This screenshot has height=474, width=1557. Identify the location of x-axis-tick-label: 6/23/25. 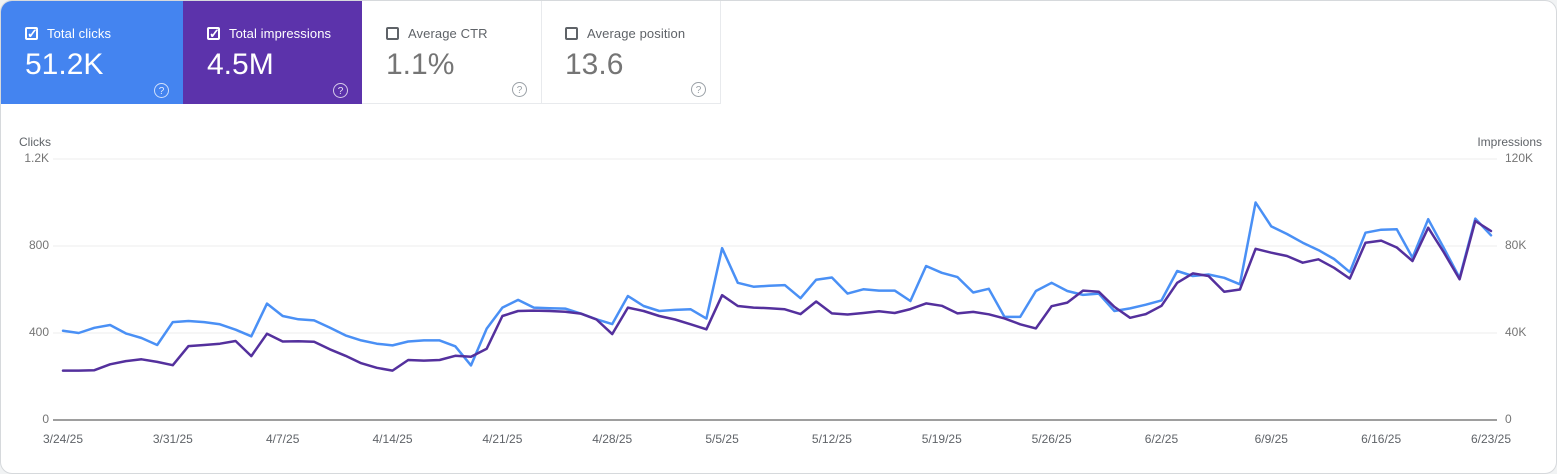
(1491, 439).